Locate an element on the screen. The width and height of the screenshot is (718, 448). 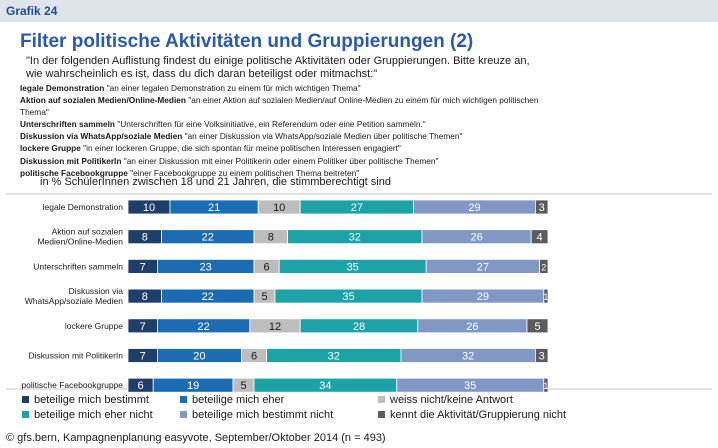
data-label: 20 is located at coordinates (199, 357).